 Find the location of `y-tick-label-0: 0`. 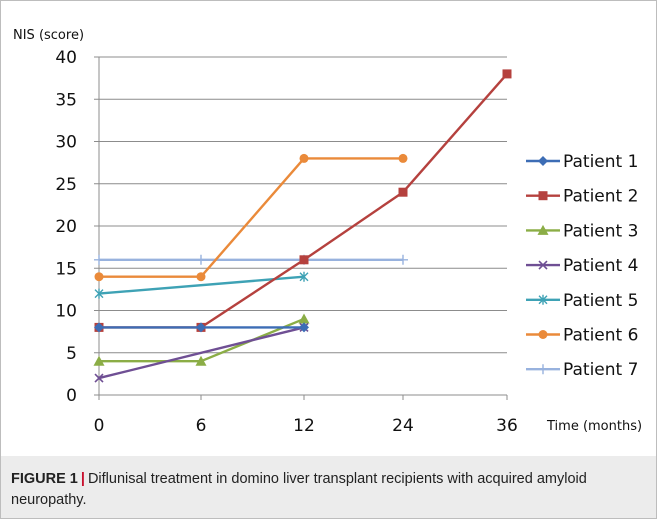

y-tick-label-0: 0 is located at coordinates (71, 396).